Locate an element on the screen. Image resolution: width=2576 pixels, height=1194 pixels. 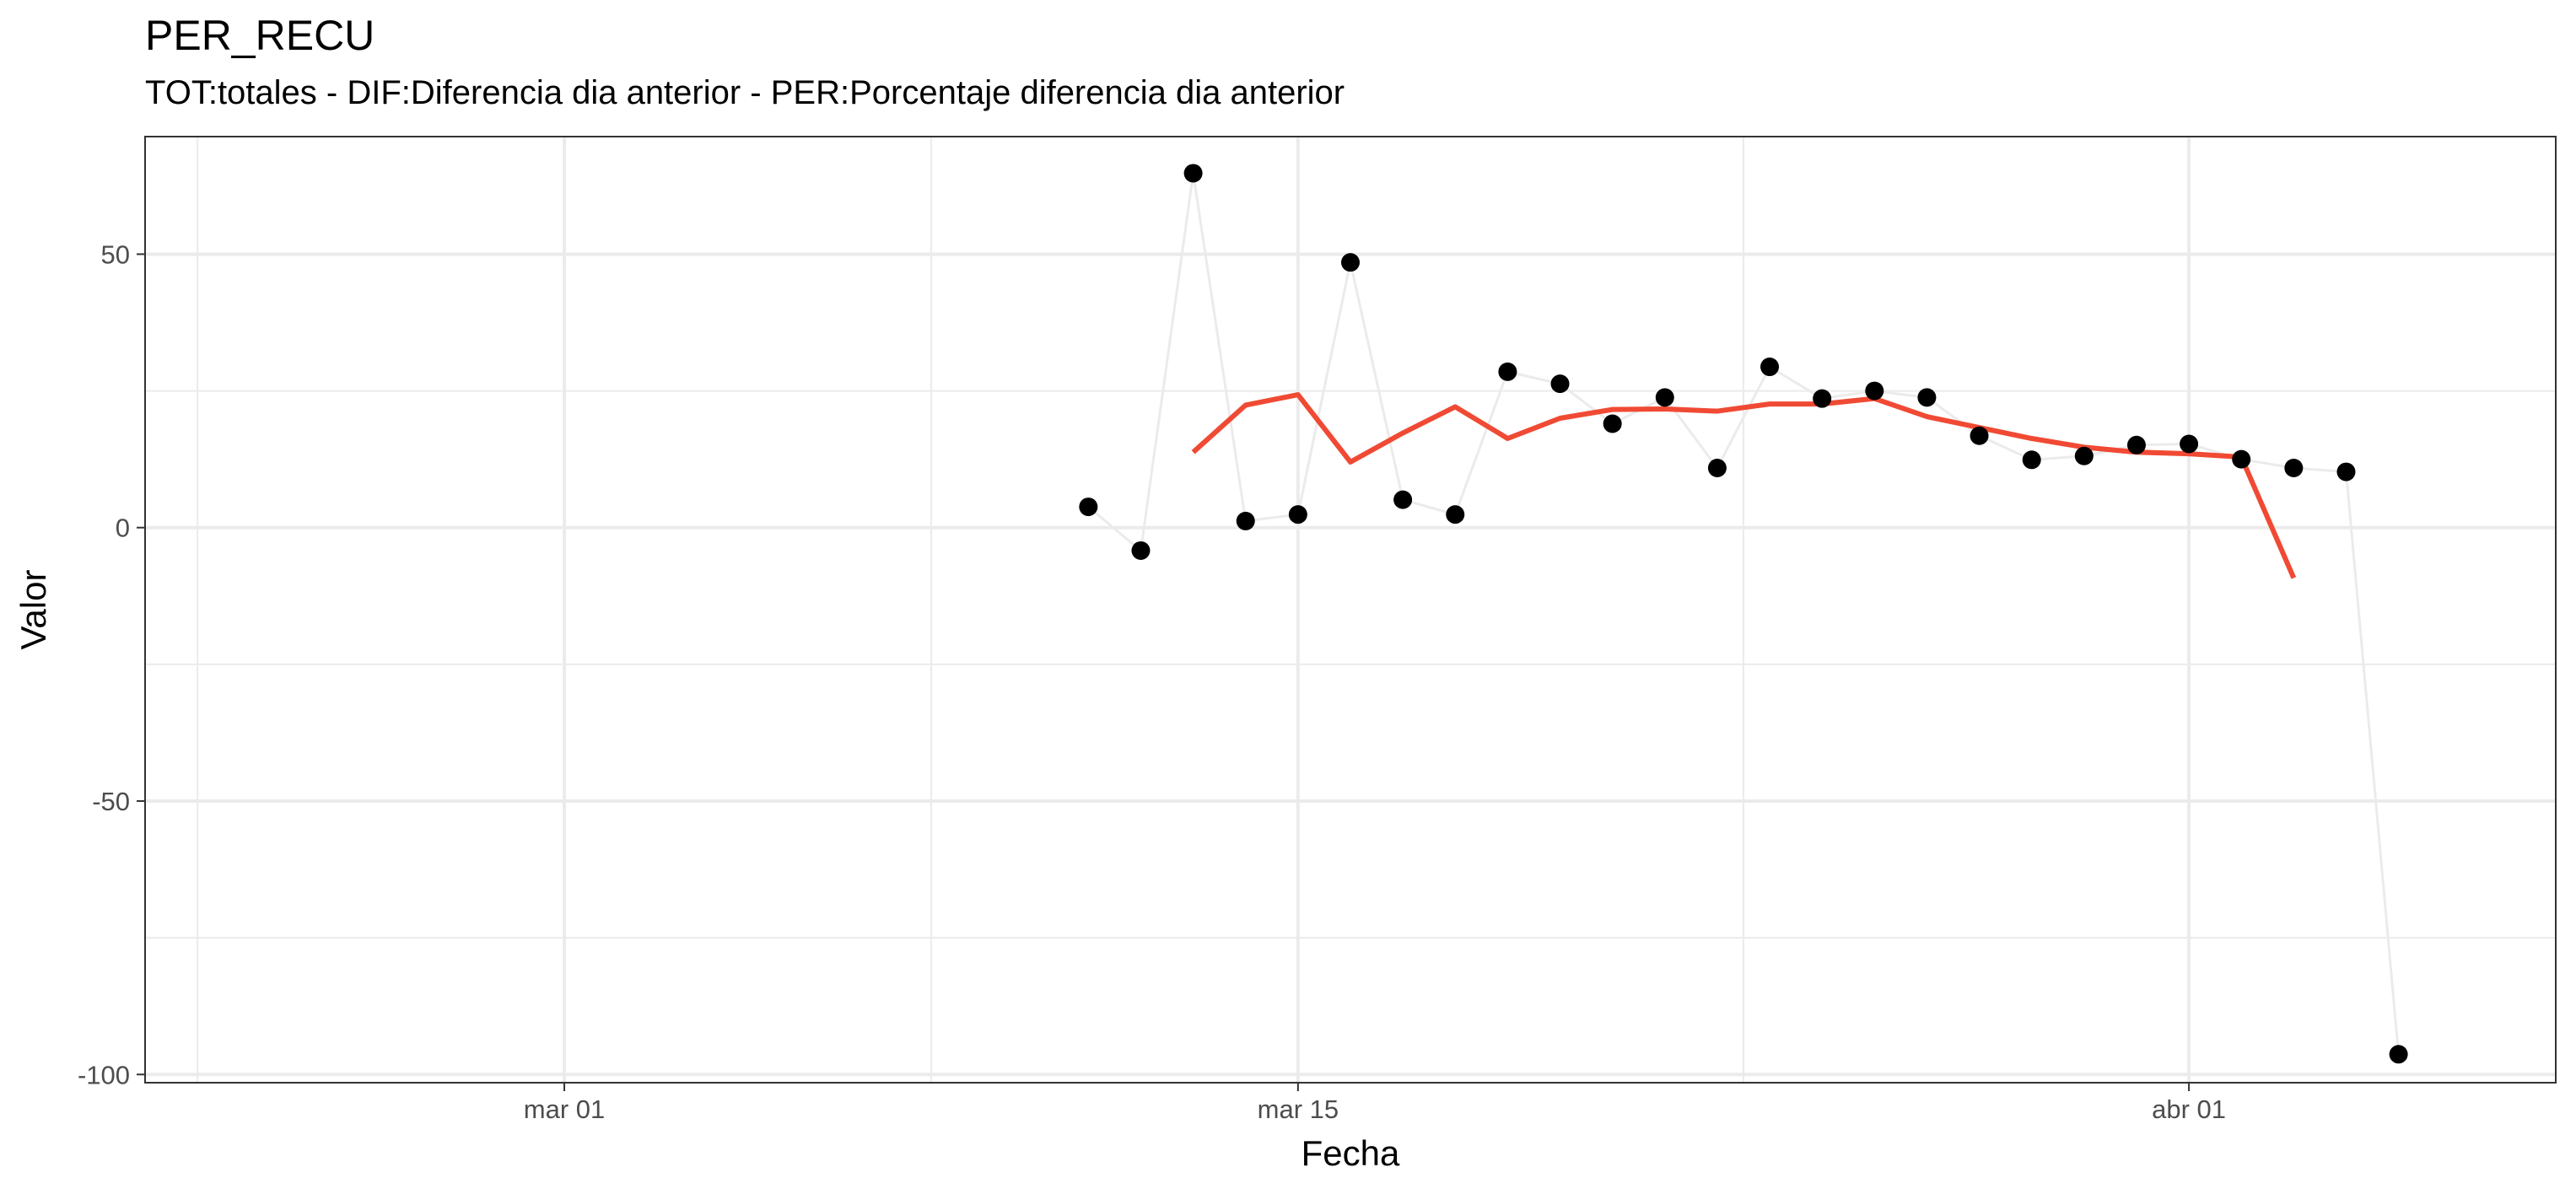
y-tick-label: -50 is located at coordinates (111, 801).